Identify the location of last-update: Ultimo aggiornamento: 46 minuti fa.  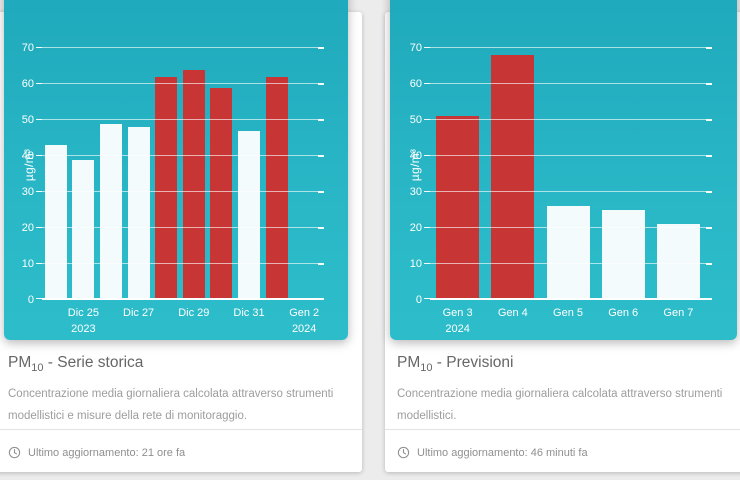
(492, 452).